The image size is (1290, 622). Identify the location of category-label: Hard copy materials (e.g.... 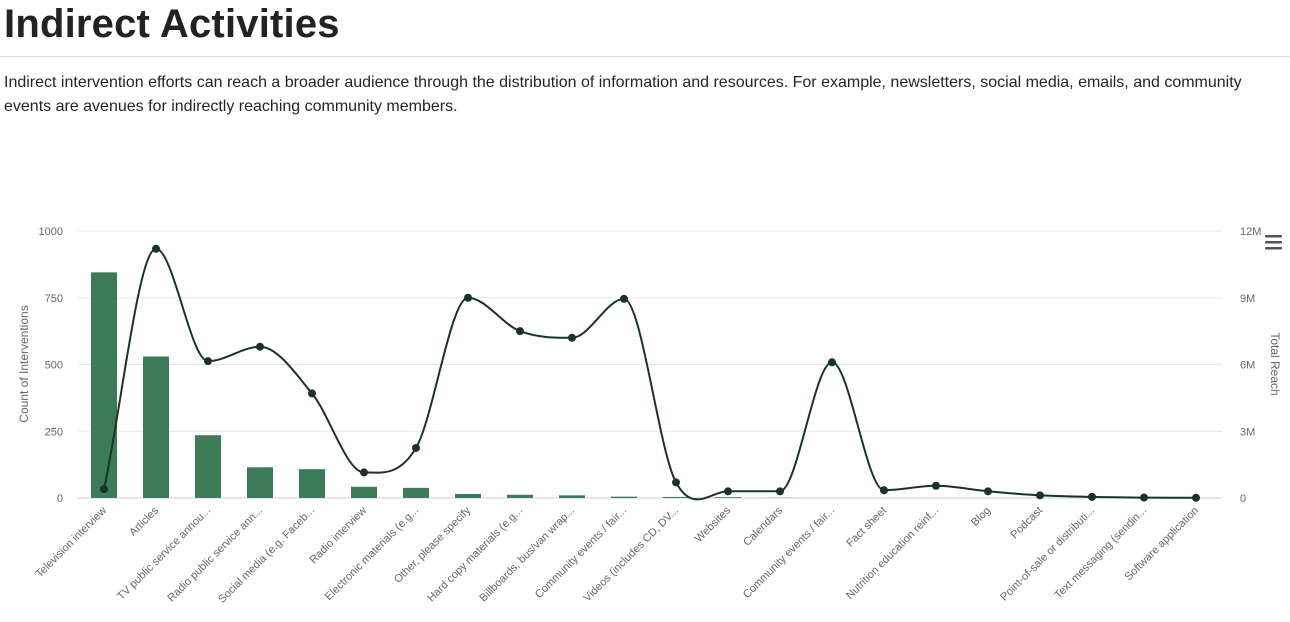
(475, 555).